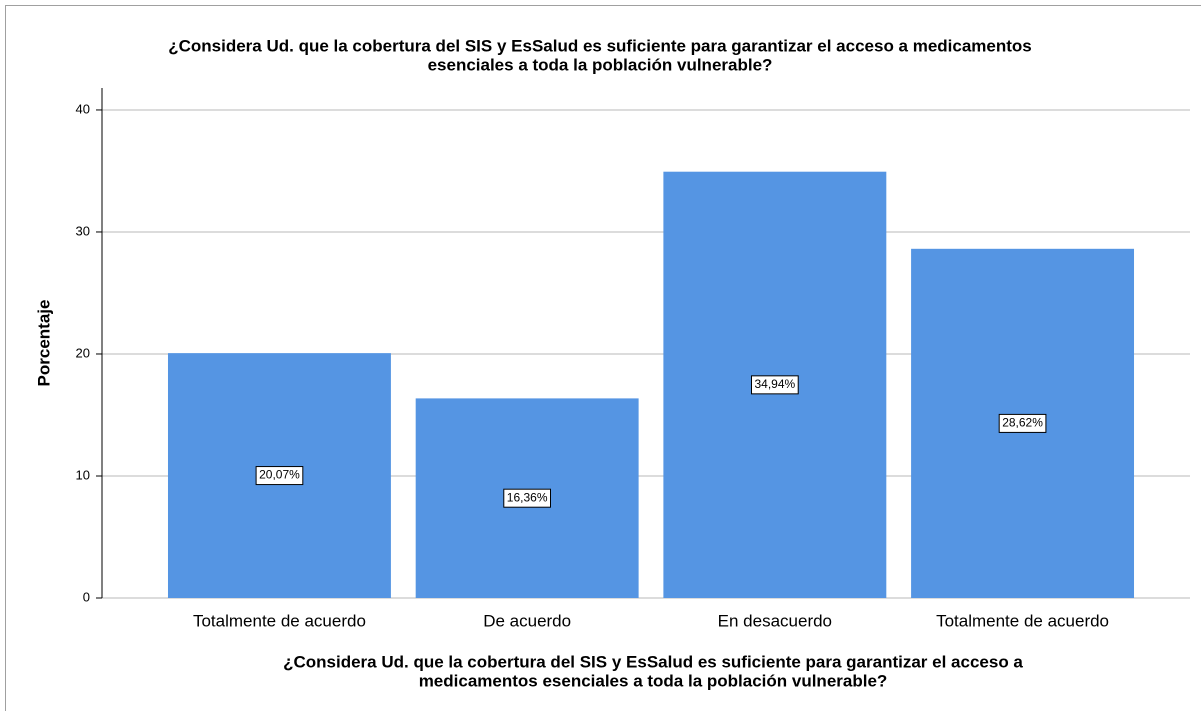 This screenshot has height=711, width=1201. I want to click on y-tick-label: 40, so click(83, 108).